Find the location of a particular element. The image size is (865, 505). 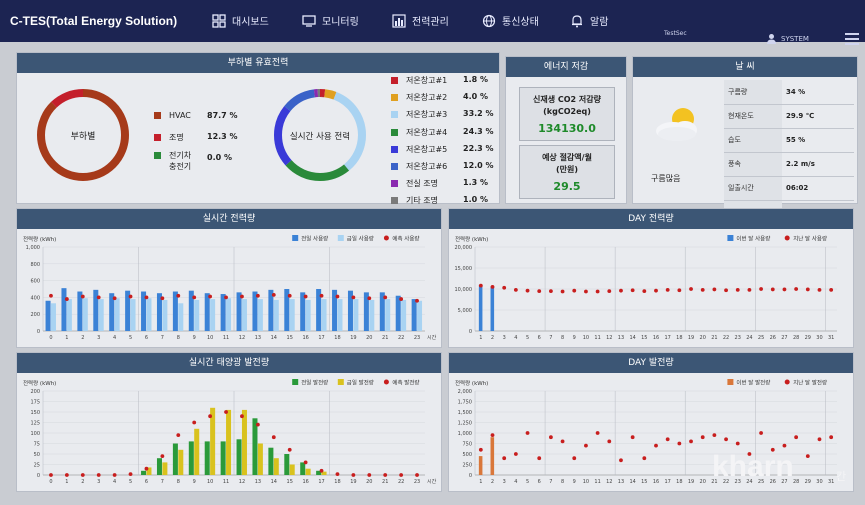

x-tick-label: 15 is located at coordinates (644, 482).